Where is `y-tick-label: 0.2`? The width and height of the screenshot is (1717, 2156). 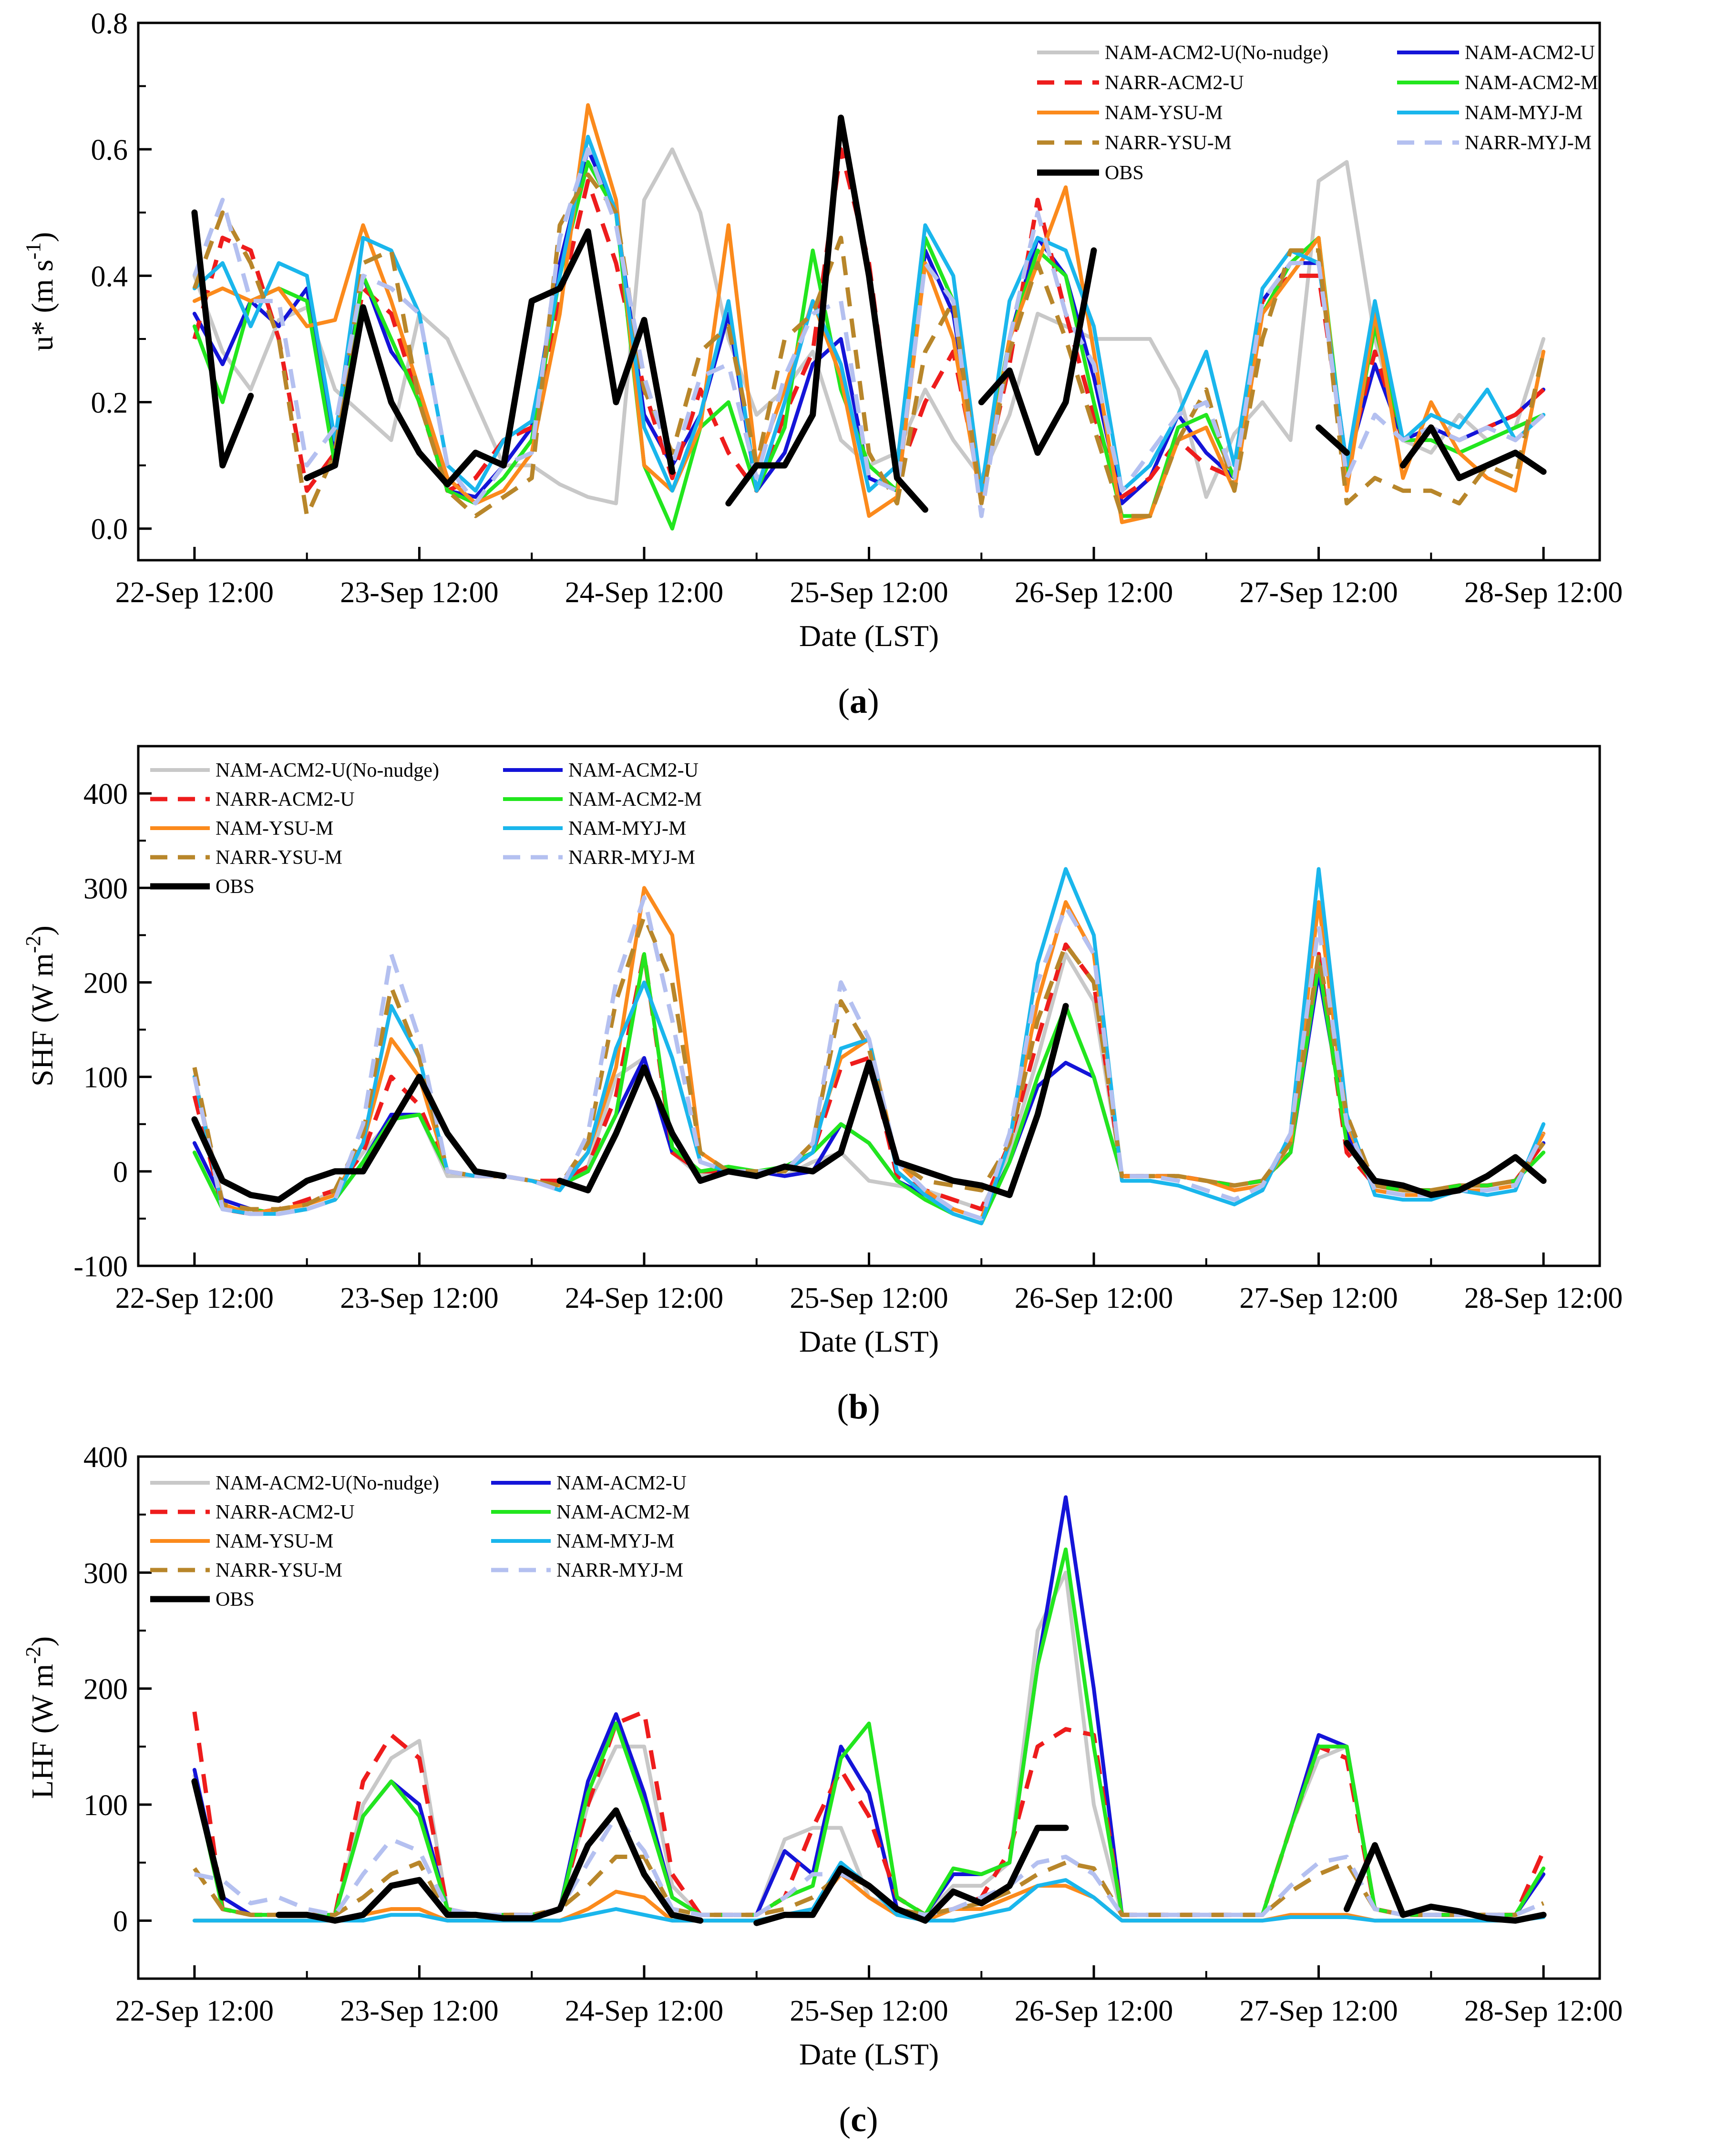
y-tick-label: 0.2 is located at coordinates (109, 403).